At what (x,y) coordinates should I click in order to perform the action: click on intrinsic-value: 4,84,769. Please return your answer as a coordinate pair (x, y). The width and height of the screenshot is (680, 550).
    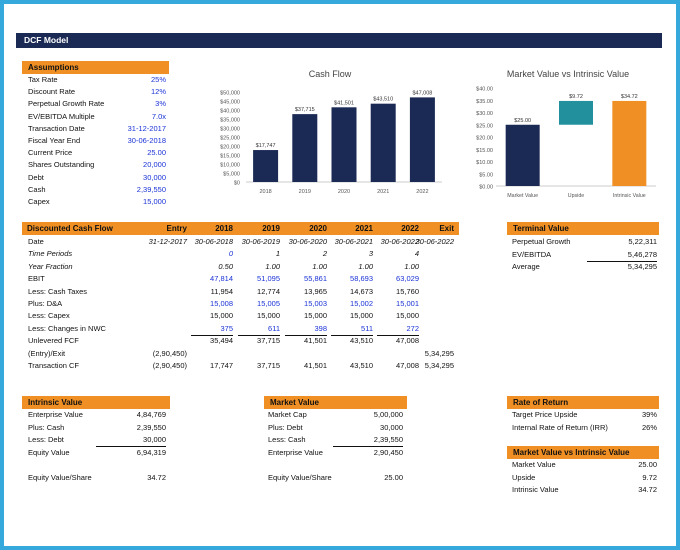
    Looking at the image, I should click on (151, 414).